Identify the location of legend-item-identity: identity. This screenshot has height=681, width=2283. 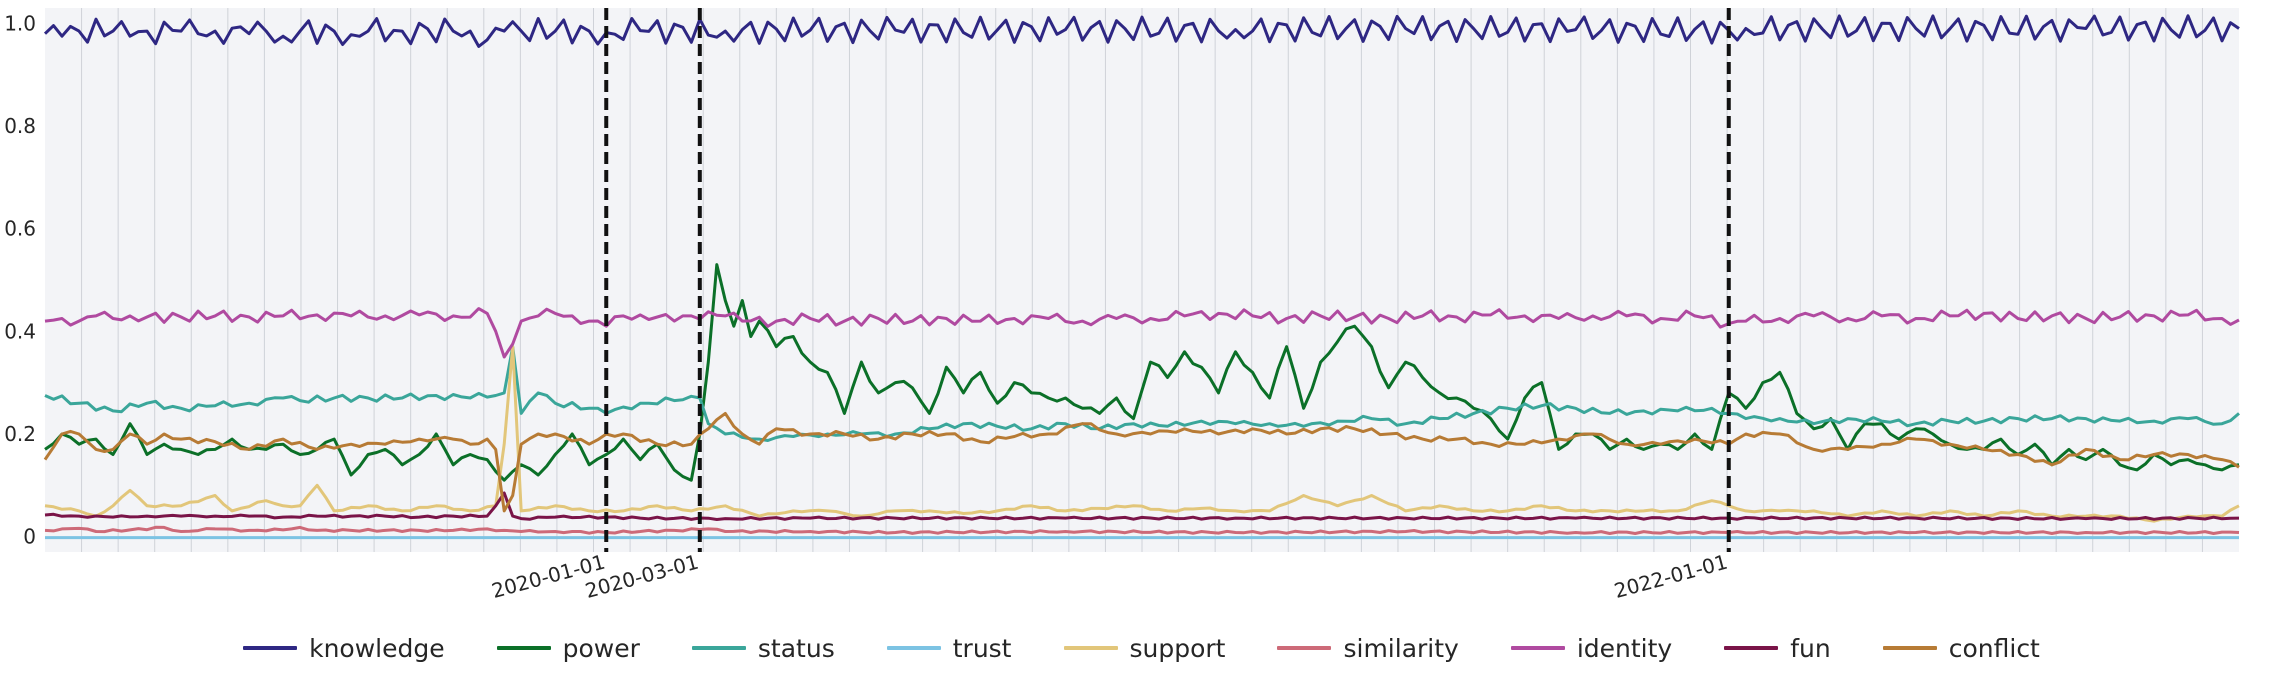
(1591, 648).